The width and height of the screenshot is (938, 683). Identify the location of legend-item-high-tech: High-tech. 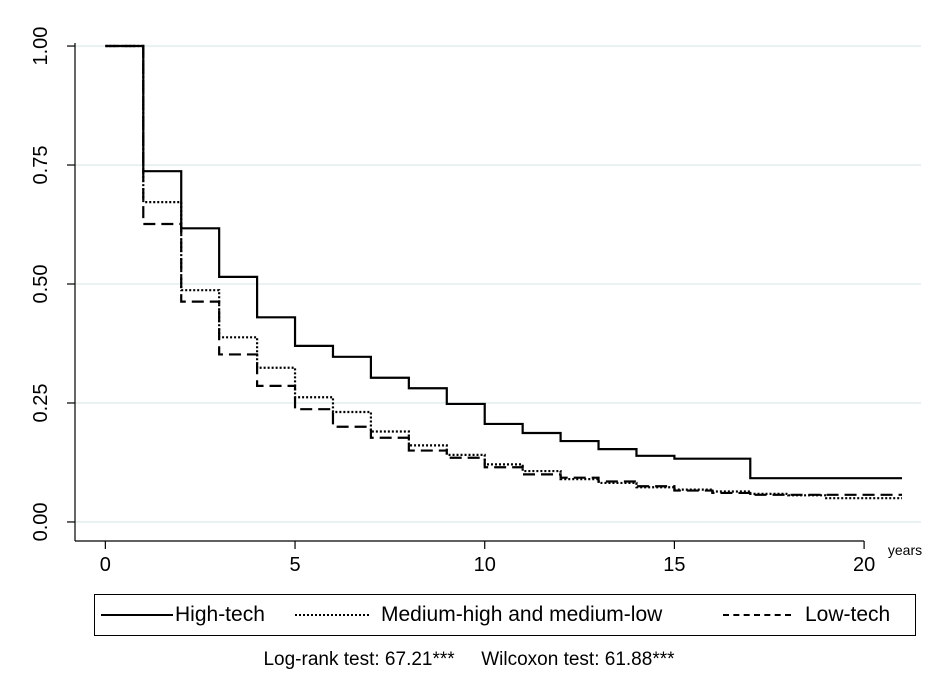
(183, 615).